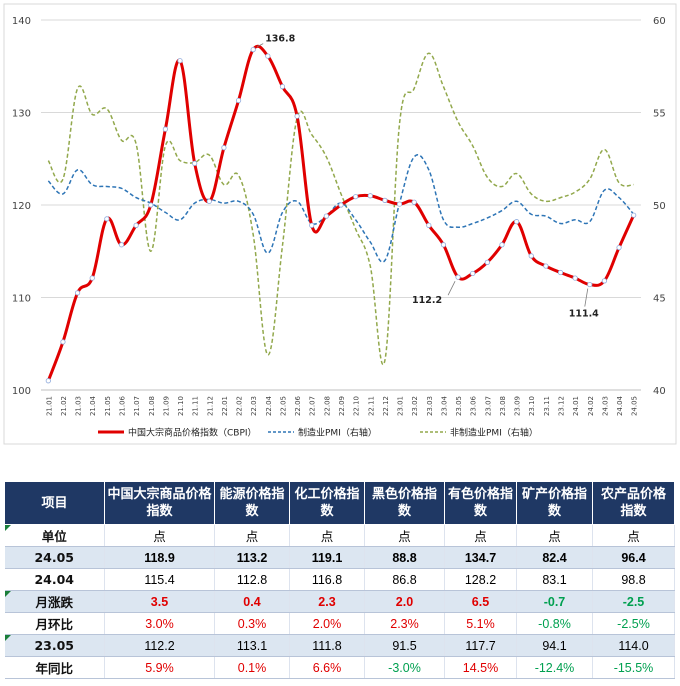 This screenshot has height=686, width=680. What do you see at coordinates (605, 406) in the screenshot?
I see `x-tick-label: 24.03` at bounding box center [605, 406].